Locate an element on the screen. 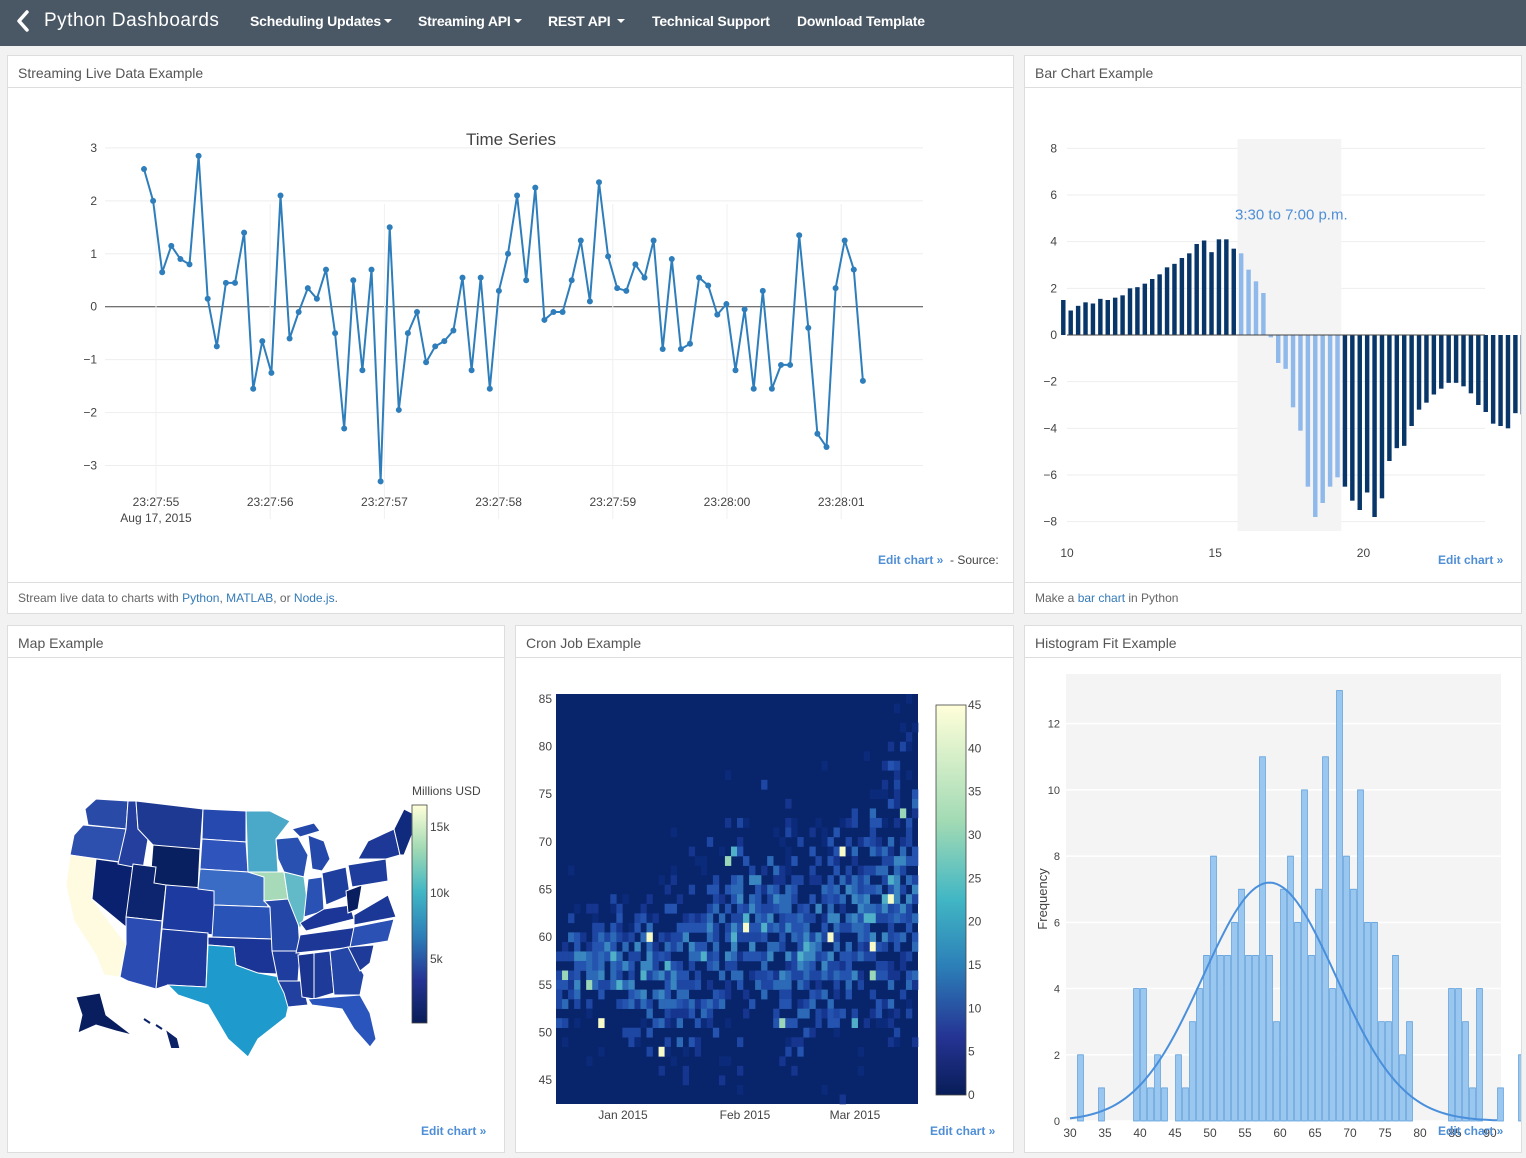  y-tick-label: 1 is located at coordinates (93, 254).